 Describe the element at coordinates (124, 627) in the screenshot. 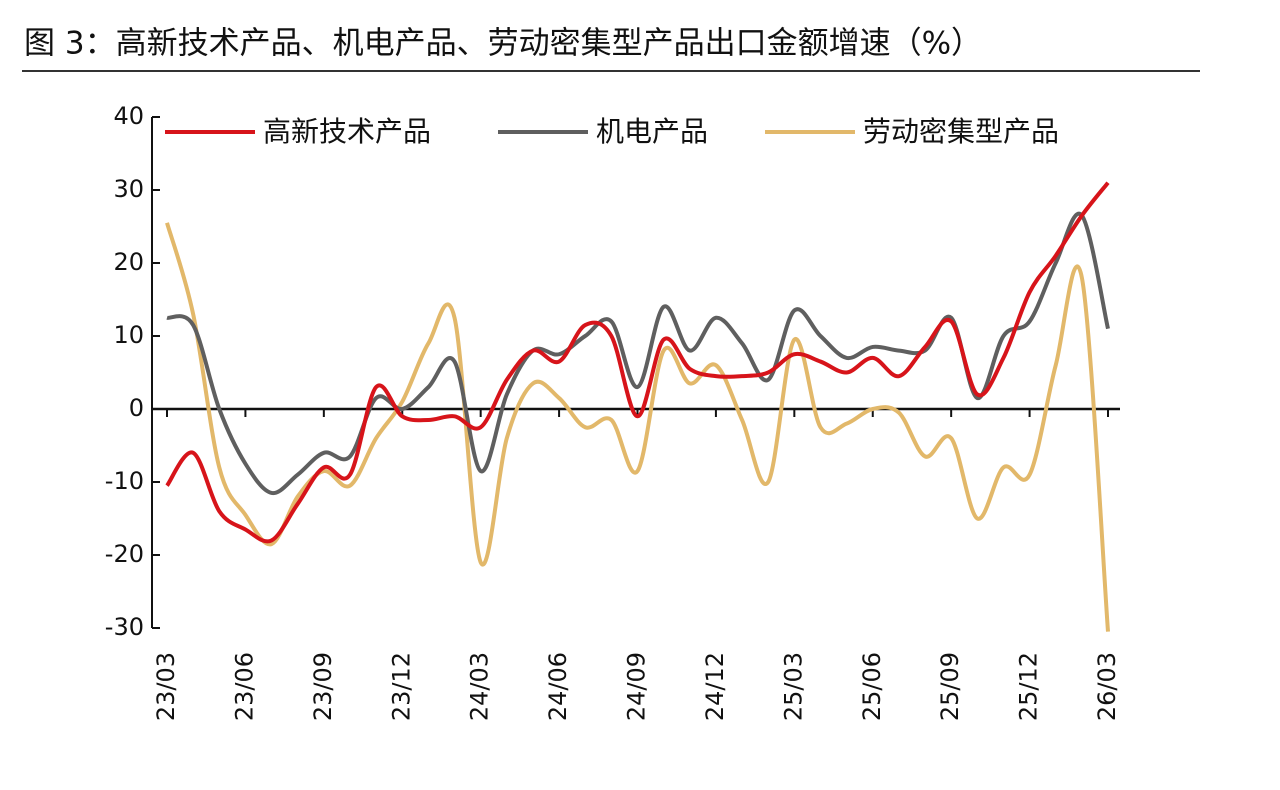

I see `y-tick-label: -30` at that location.